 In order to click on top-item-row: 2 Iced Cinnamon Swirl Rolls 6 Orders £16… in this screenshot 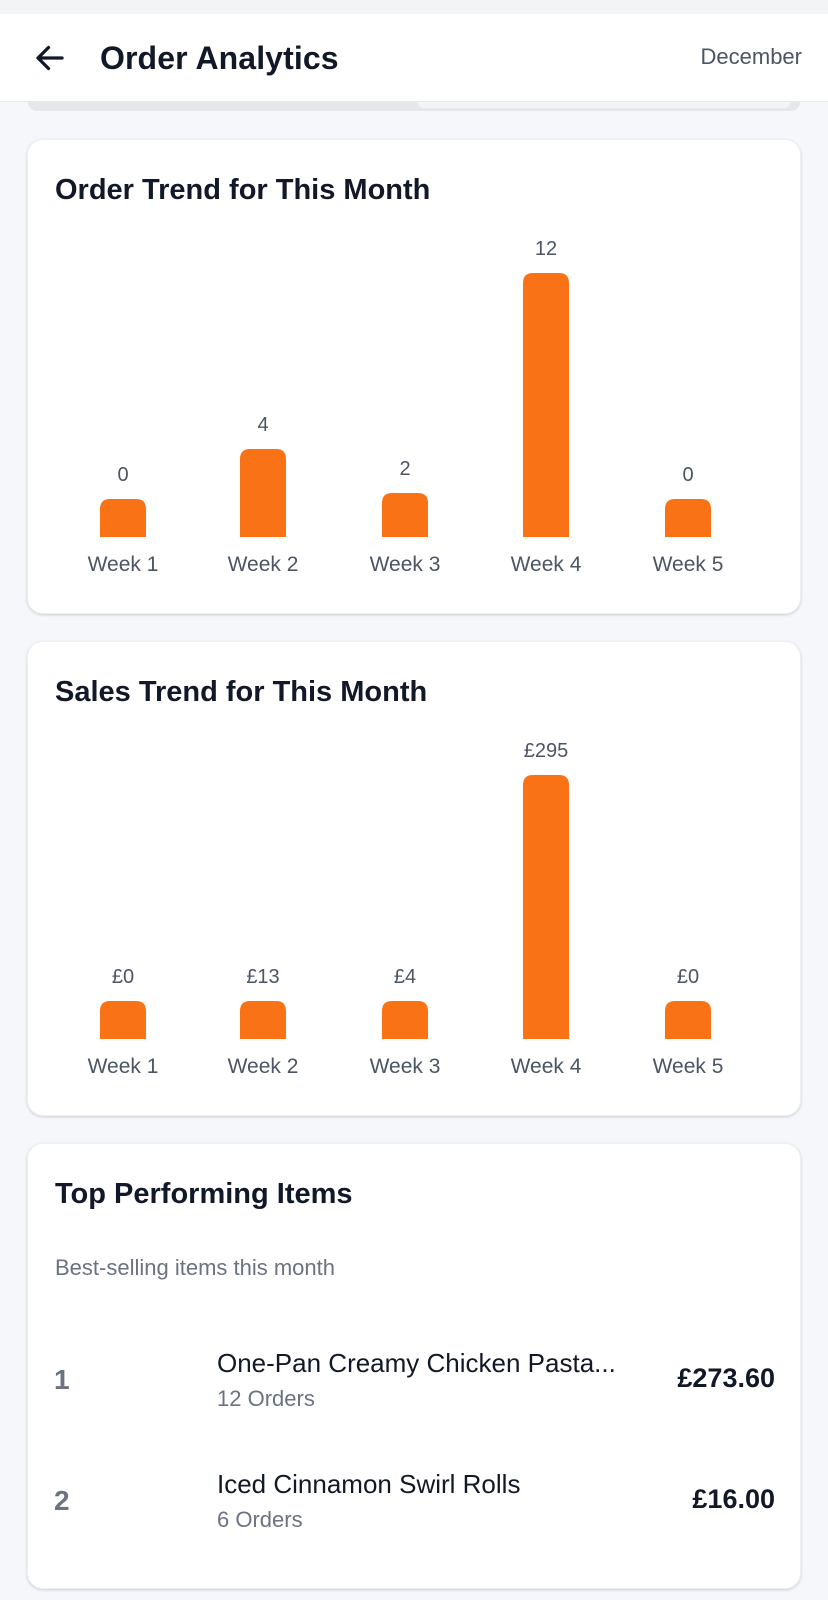, I will do `click(415, 1519)`.